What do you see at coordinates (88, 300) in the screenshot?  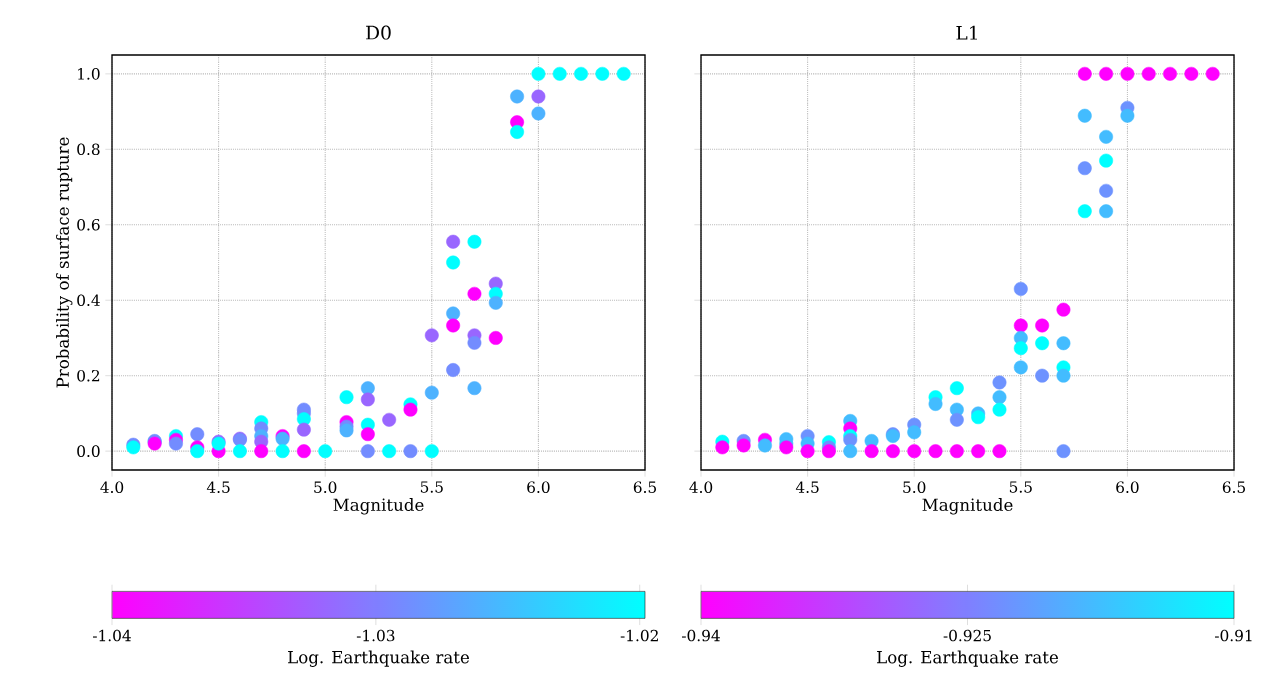 I see `y-tick-label: 0.4` at bounding box center [88, 300].